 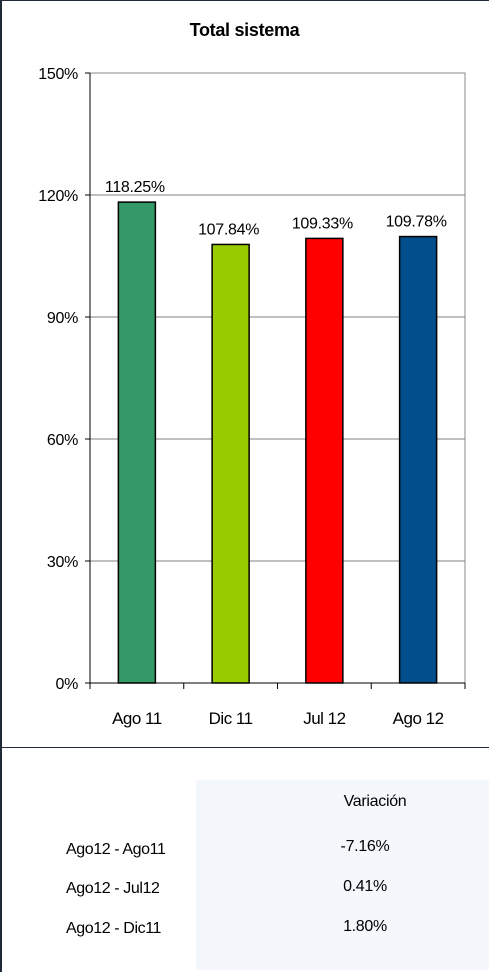 I want to click on y-tick-label: 30%, so click(x=62, y=562).